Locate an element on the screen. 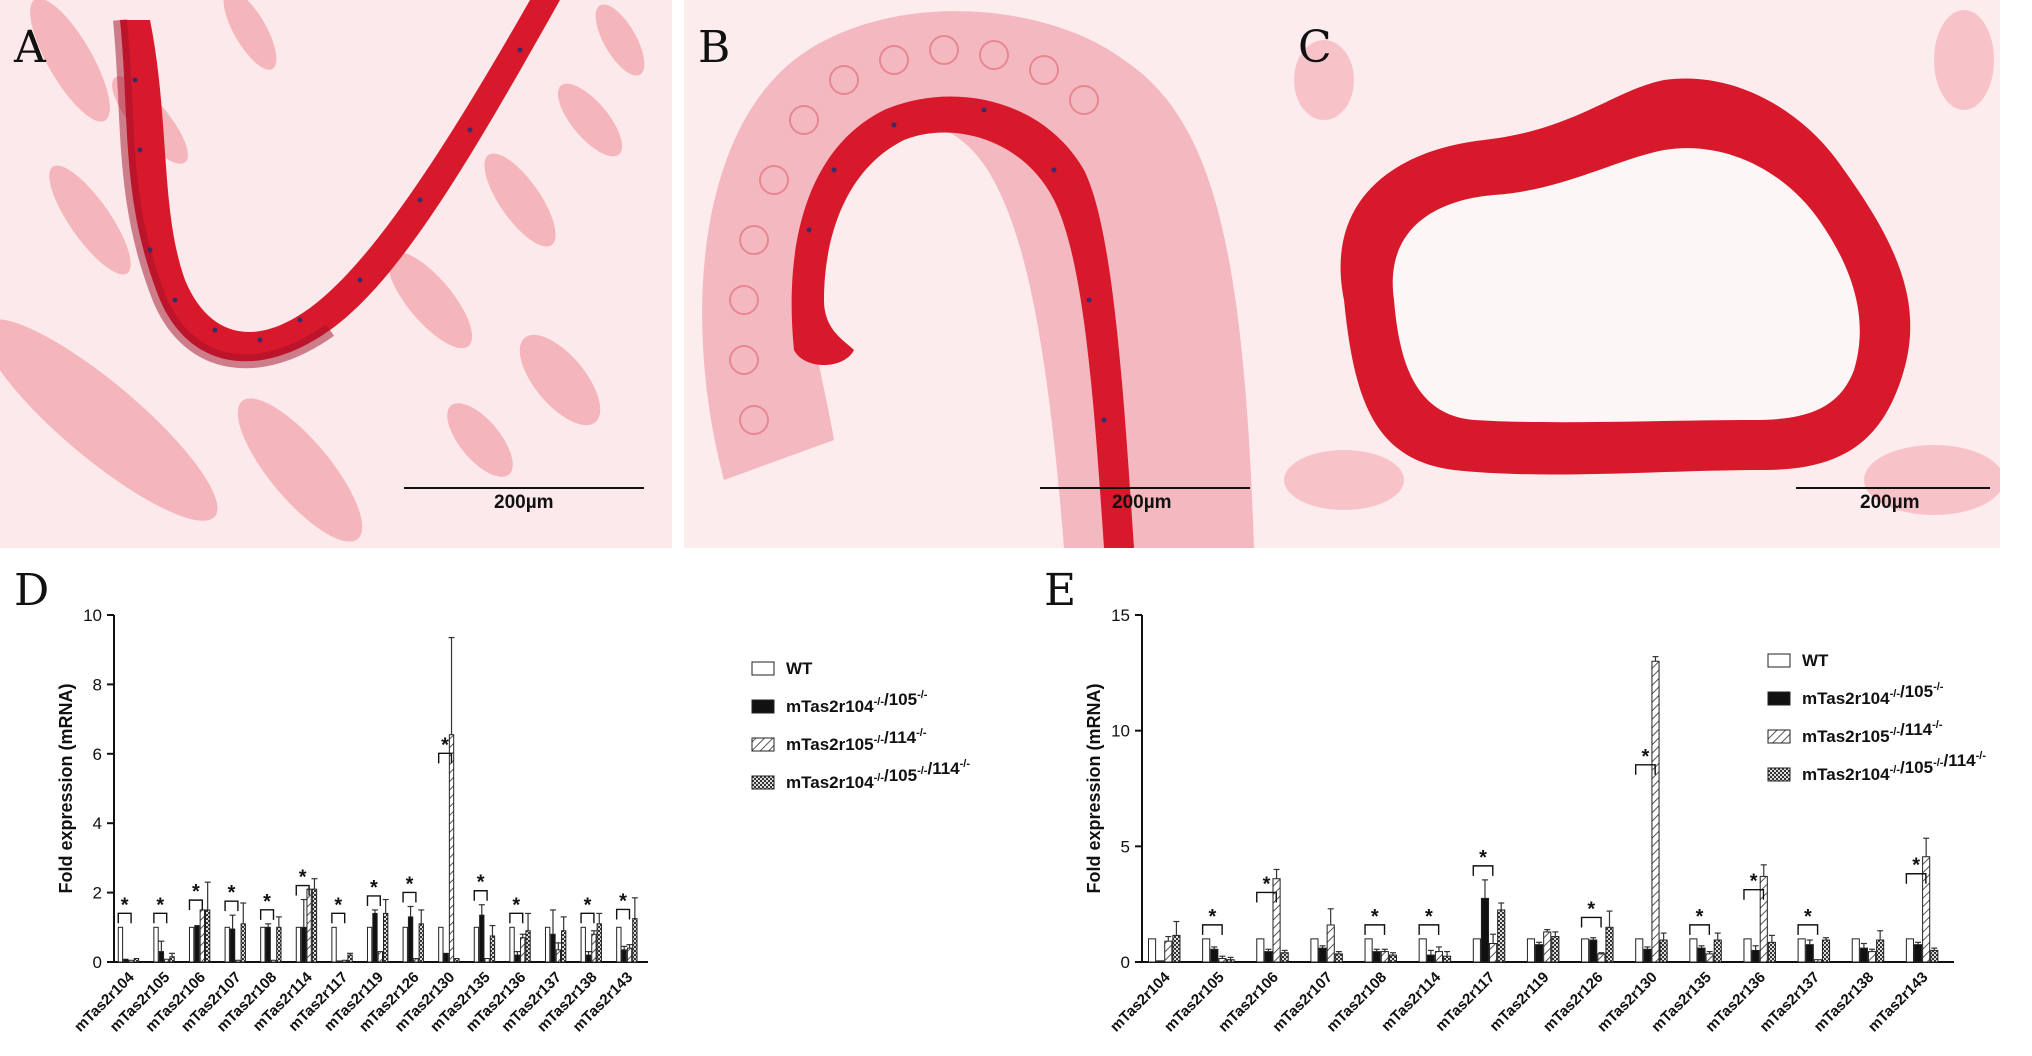 Image resolution: width=2032 pixels, height=1056 pixels. y-tick-label: 2 is located at coordinates (97, 893).